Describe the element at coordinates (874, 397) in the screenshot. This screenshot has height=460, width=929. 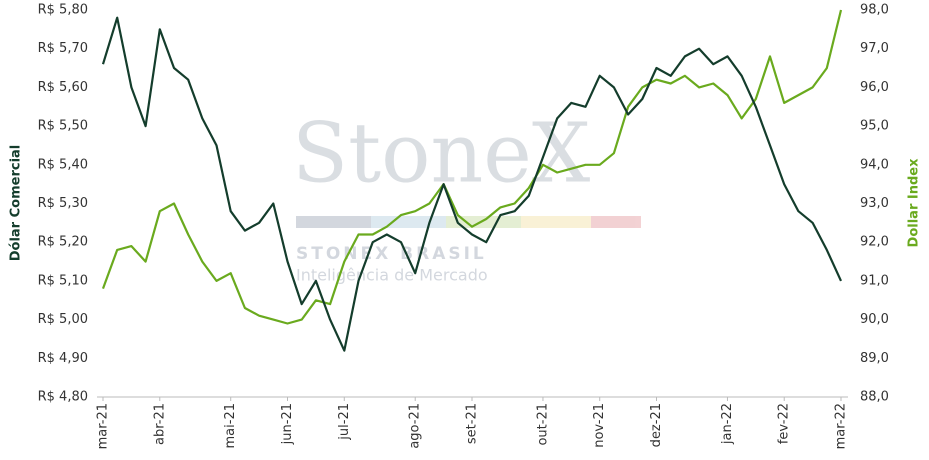
I see `y2-tick-label: 88,0` at that location.